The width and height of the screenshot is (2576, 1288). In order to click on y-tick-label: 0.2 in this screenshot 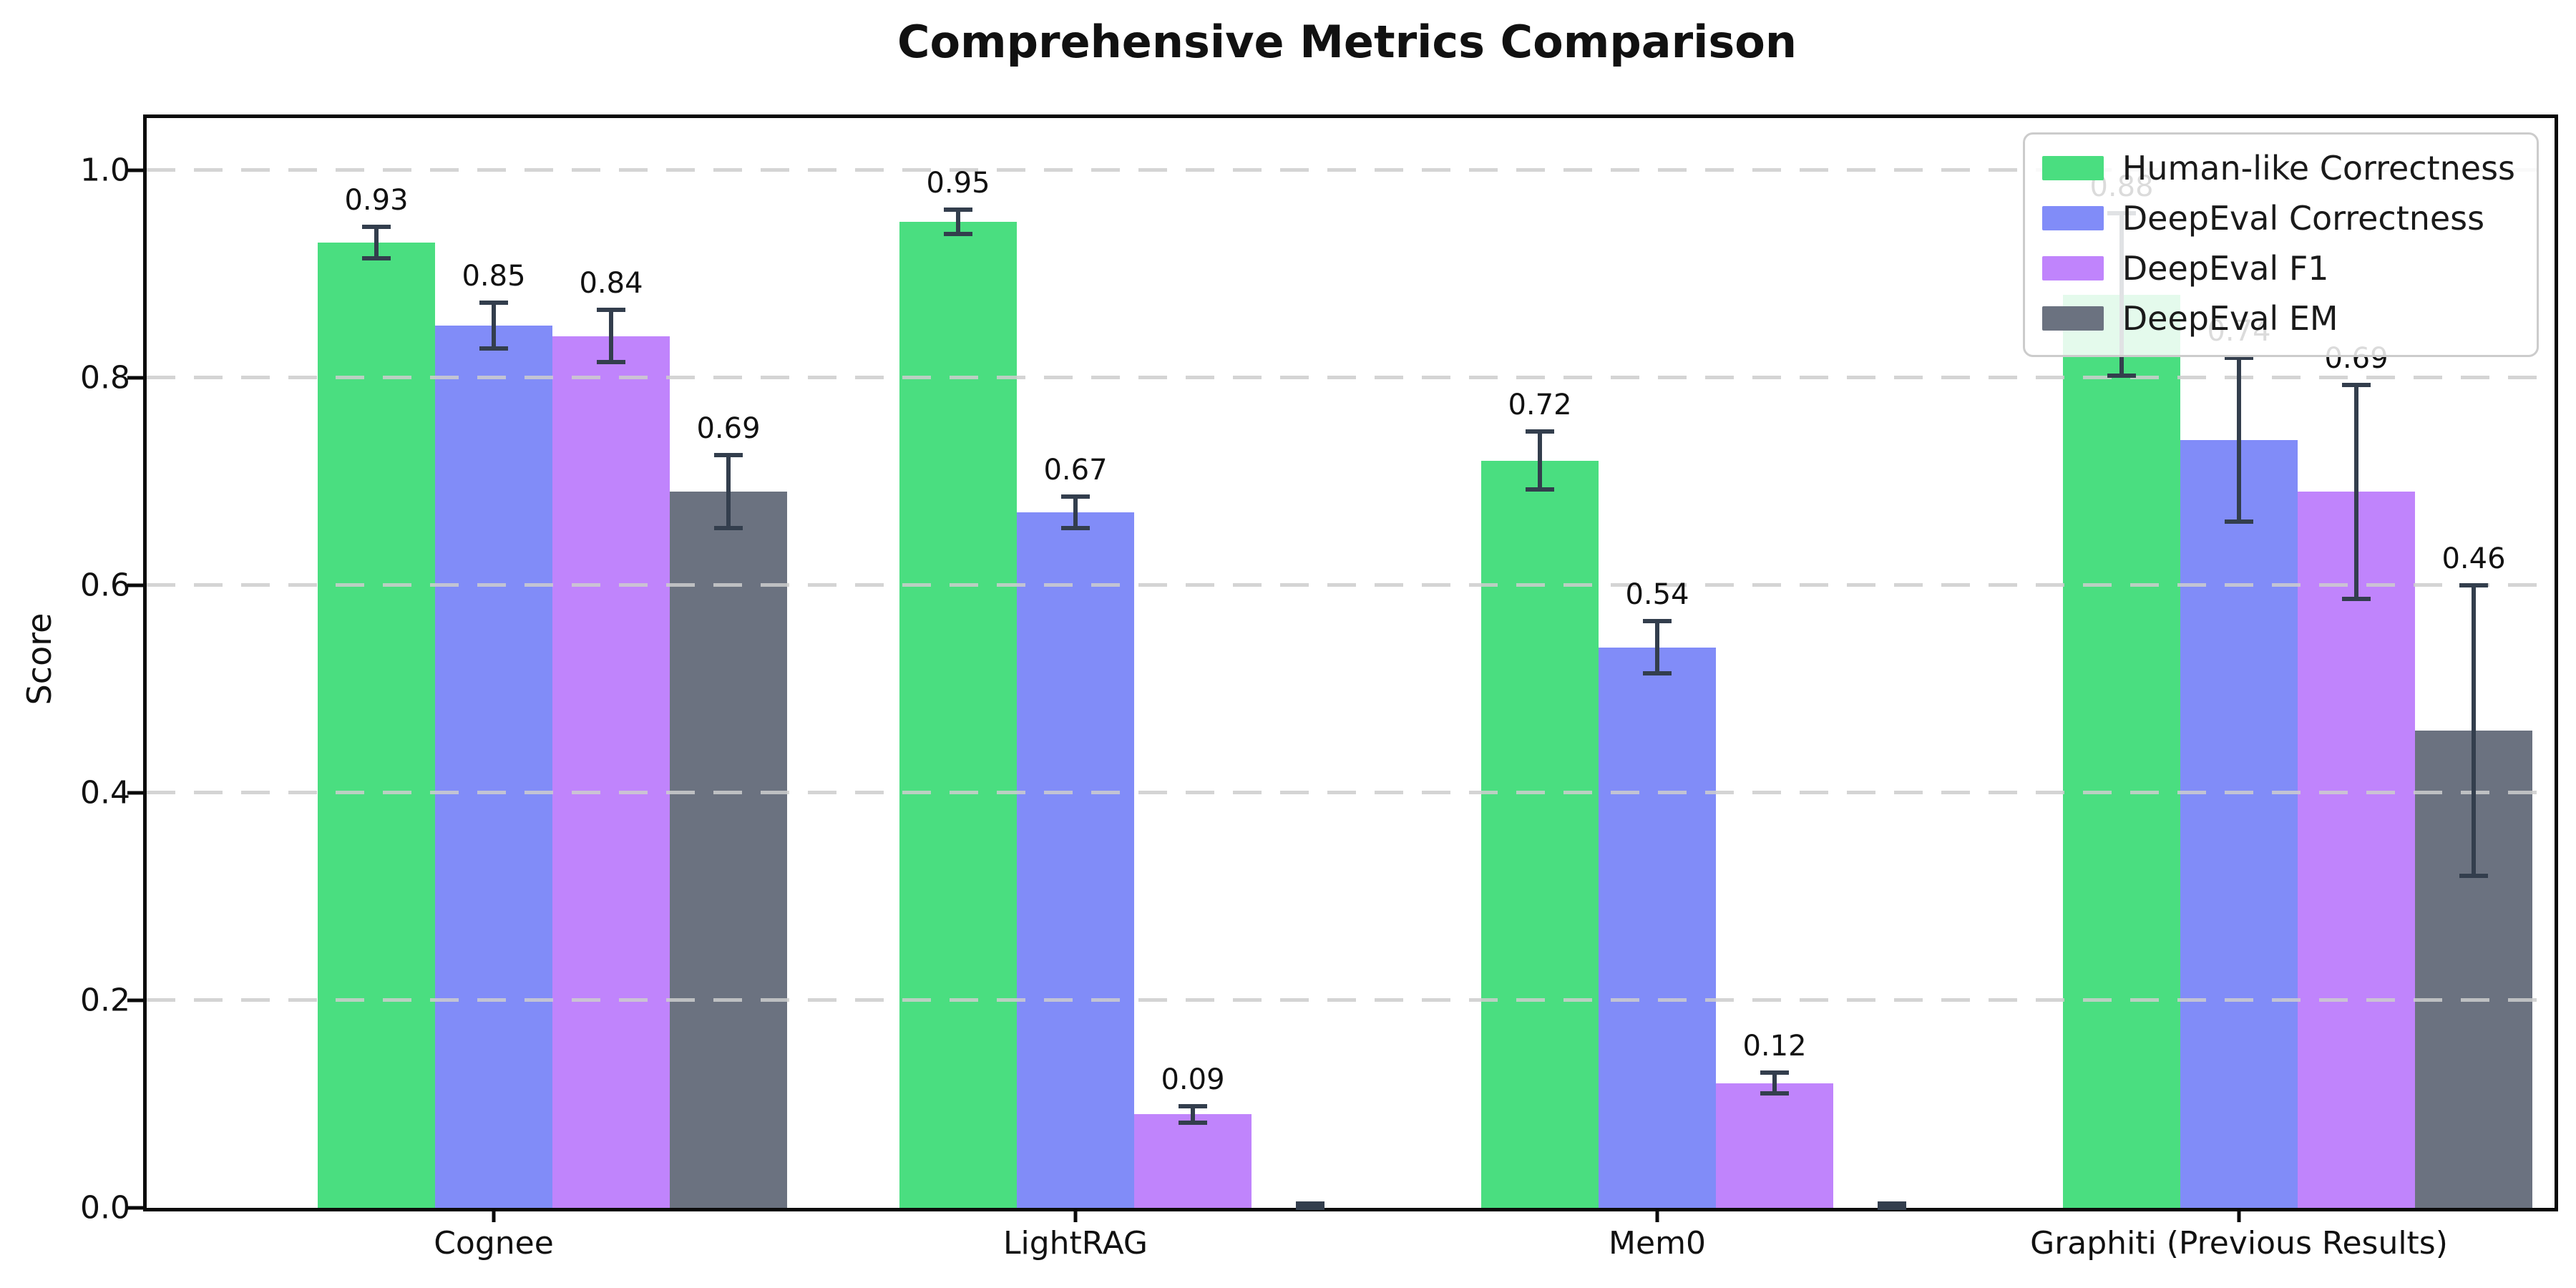, I will do `click(105, 1000)`.